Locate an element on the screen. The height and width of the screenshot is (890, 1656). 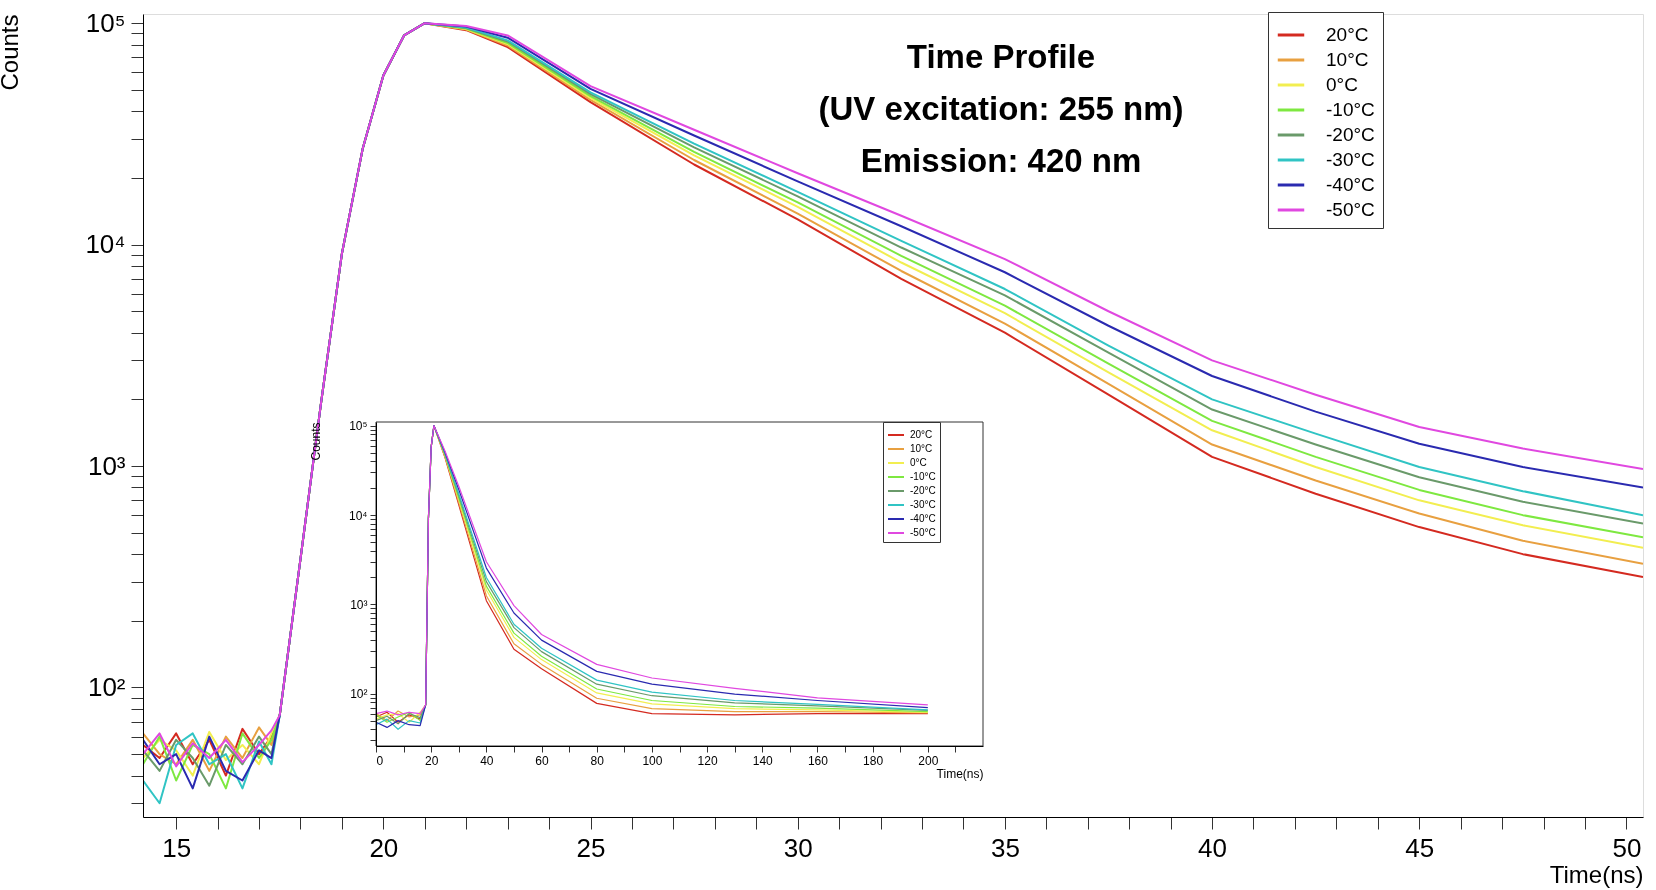
x-tick-label: 45 is located at coordinates (1420, 847).